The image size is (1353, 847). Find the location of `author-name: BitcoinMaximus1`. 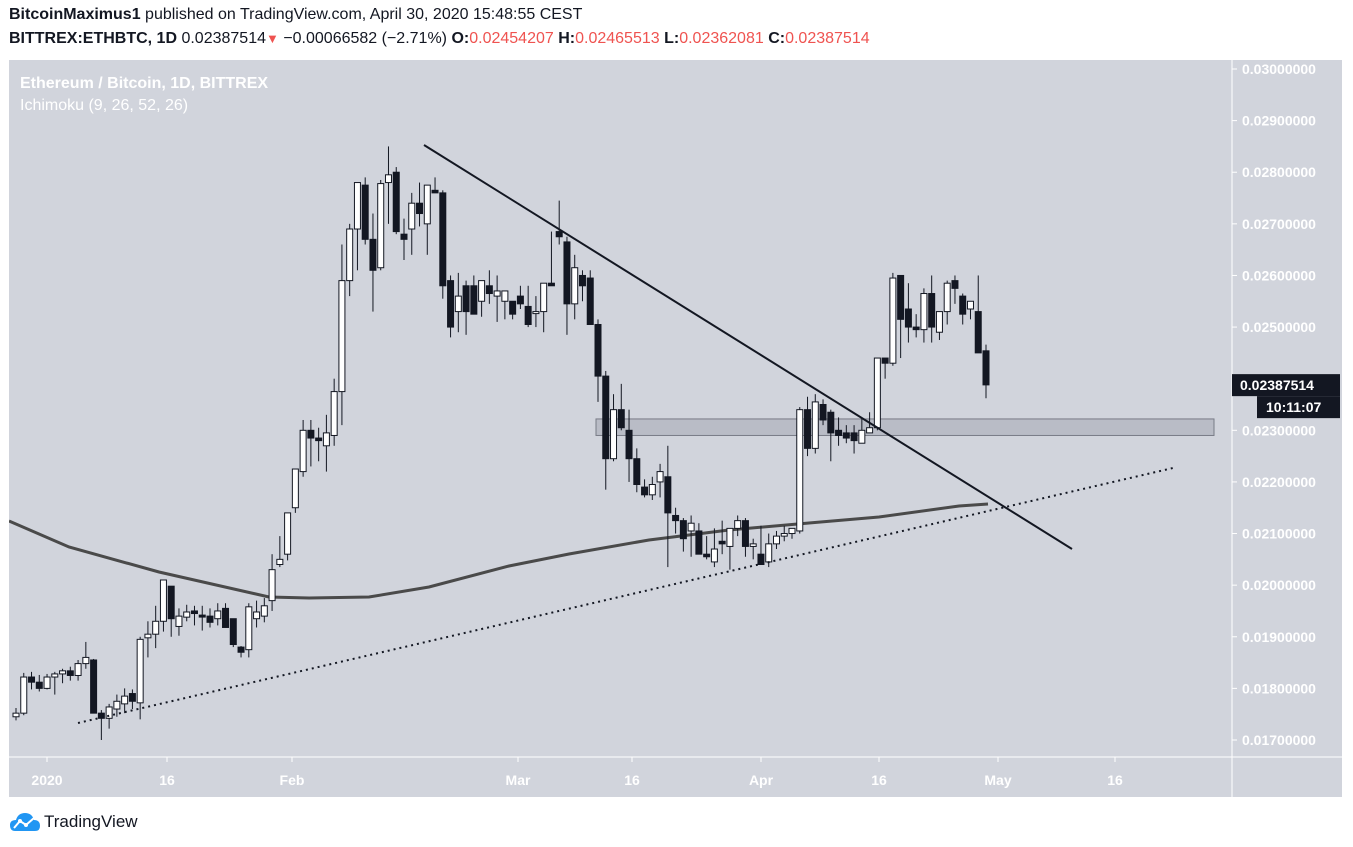

author-name: BitcoinMaximus1 is located at coordinates (75, 14).